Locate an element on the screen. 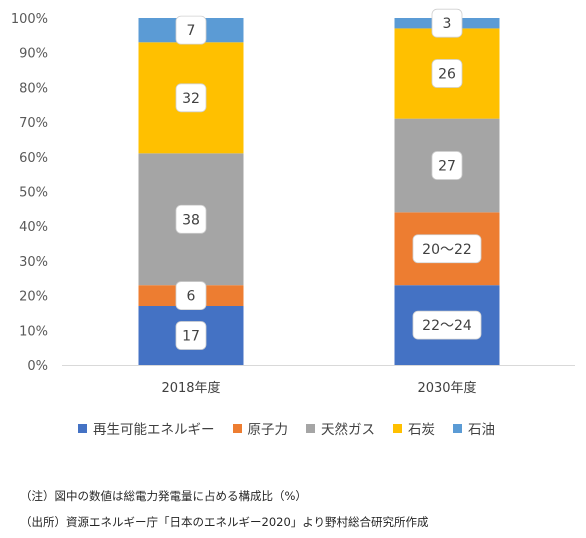  y-tick-label: 50% is located at coordinates (33, 193).